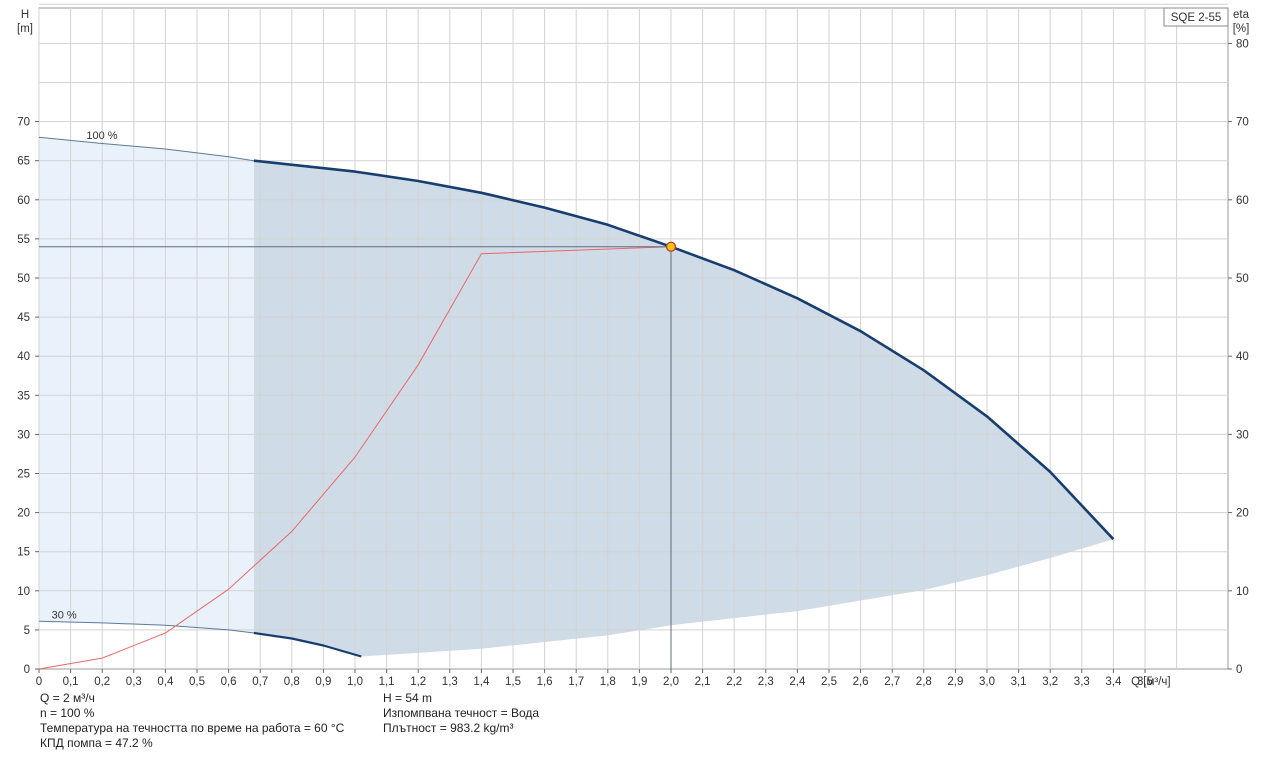  I want to click on y-right-axis-unit: [%], so click(1241, 29).